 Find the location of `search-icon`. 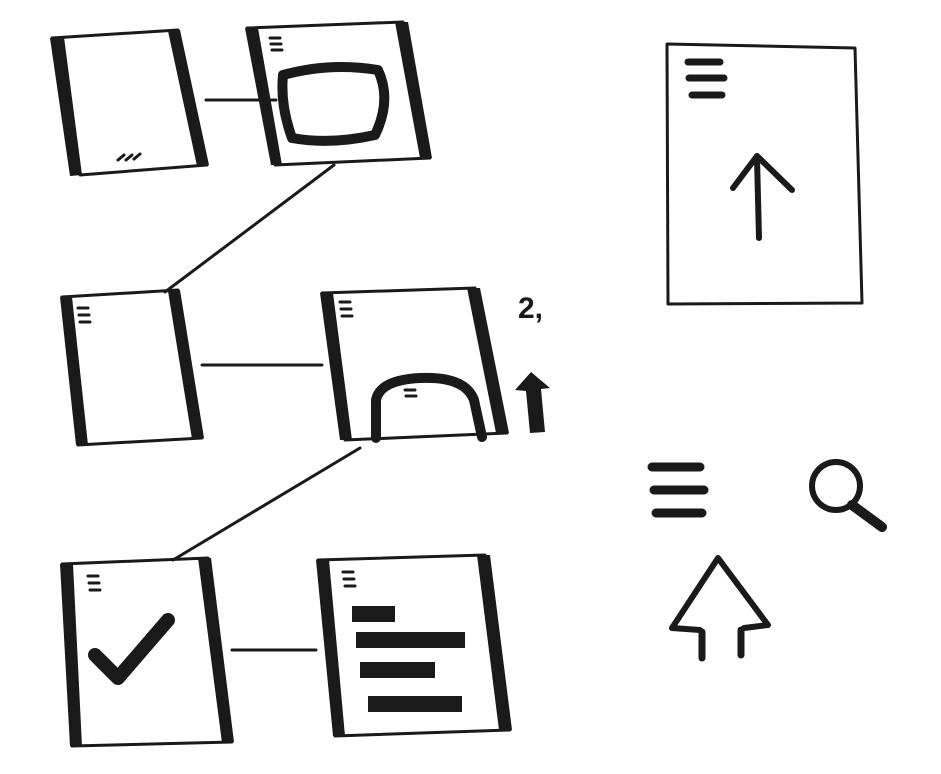

search-icon is located at coordinates (848, 495).